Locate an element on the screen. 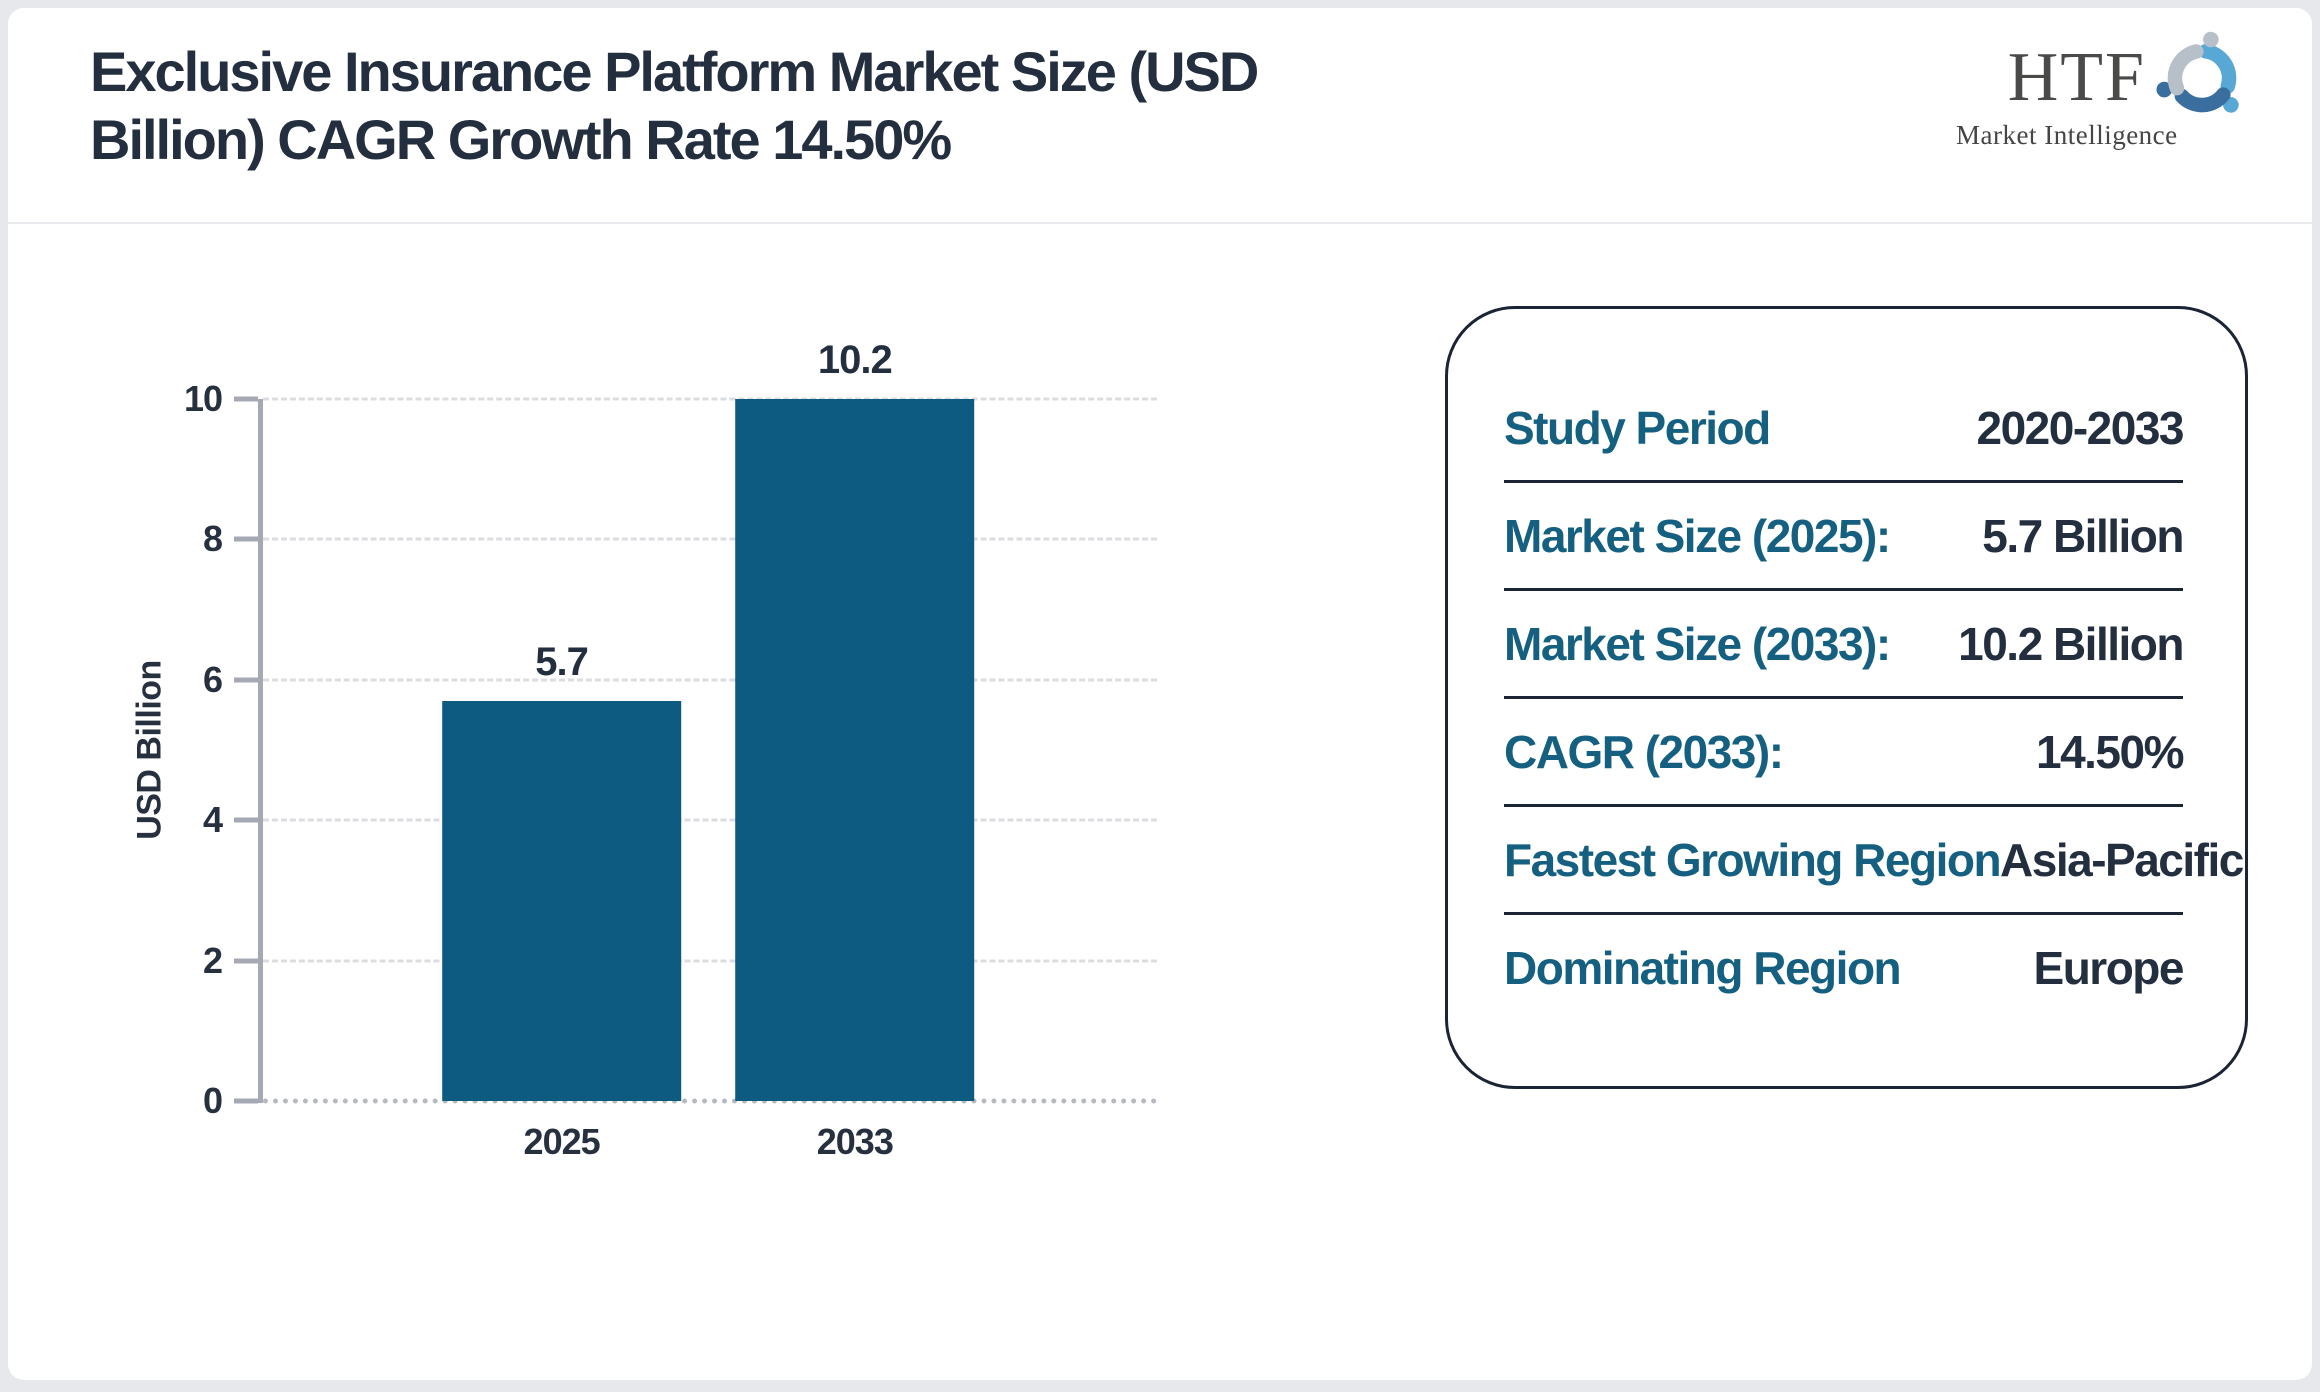 The image size is (2320, 1392). htf-logo-top: HTF is located at coordinates (2104, 78).